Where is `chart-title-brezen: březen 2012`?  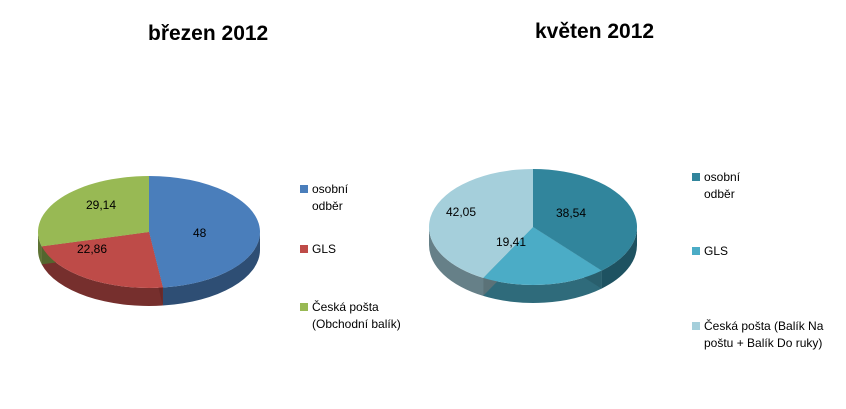 chart-title-brezen: březen 2012 is located at coordinates (208, 33).